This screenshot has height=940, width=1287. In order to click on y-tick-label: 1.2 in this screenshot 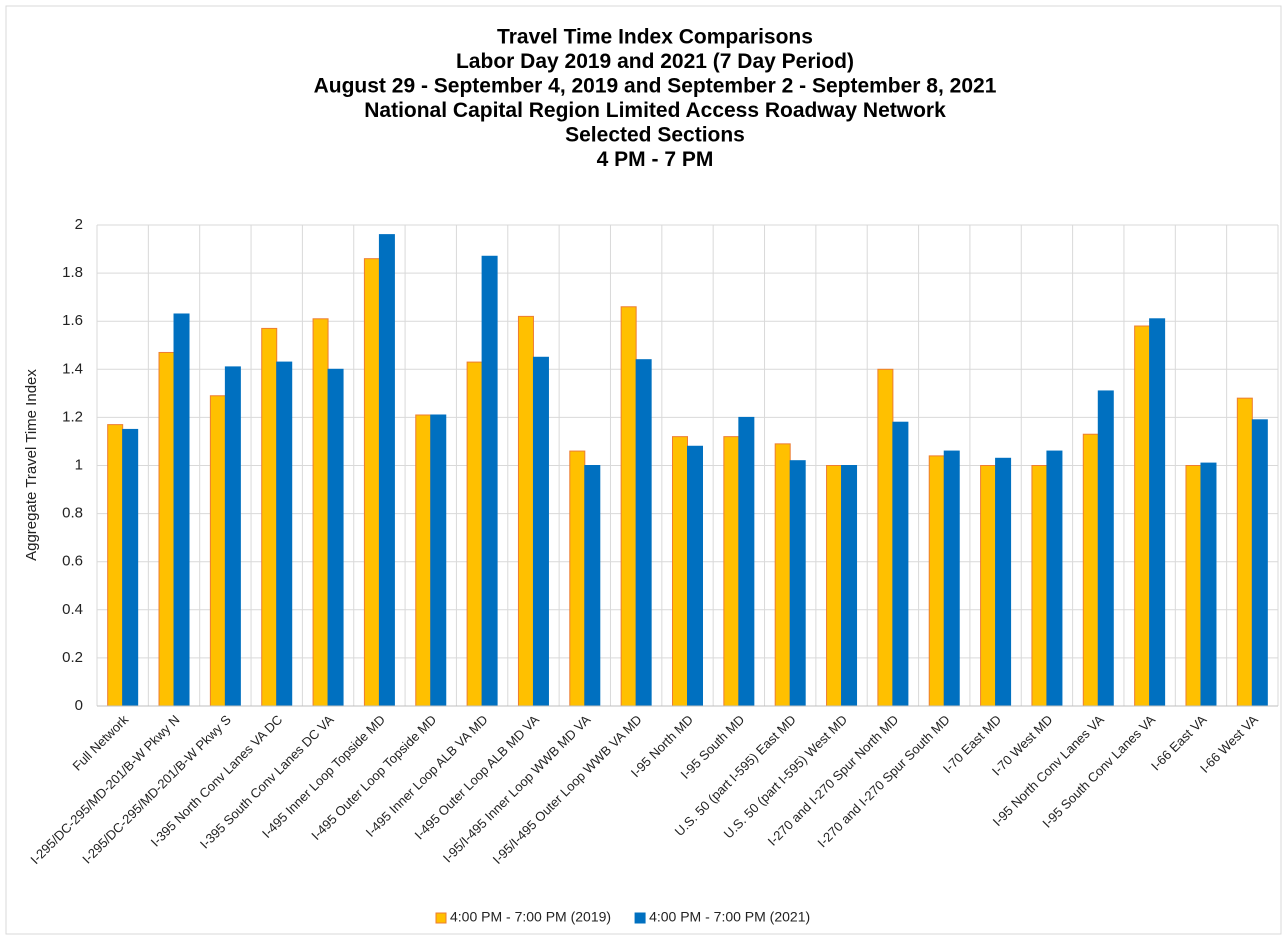, I will do `click(72, 416)`.